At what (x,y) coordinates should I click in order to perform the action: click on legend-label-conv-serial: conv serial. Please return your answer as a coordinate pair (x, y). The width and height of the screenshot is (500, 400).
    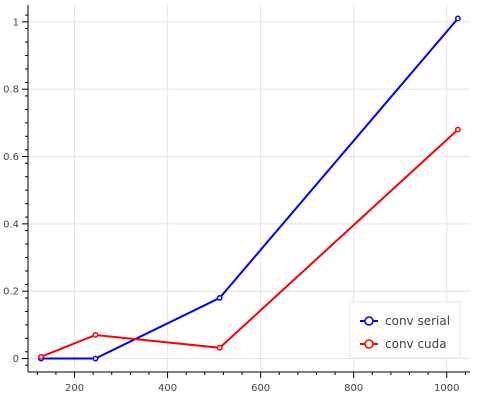
    Looking at the image, I should click on (417, 321).